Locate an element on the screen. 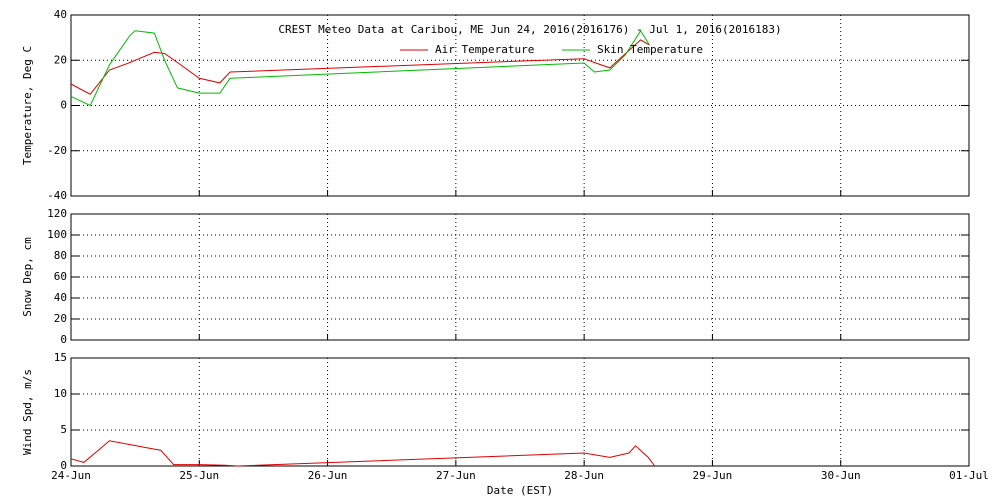 This screenshot has width=1000, height=504. y-tick-label: -20 is located at coordinates (57, 150).